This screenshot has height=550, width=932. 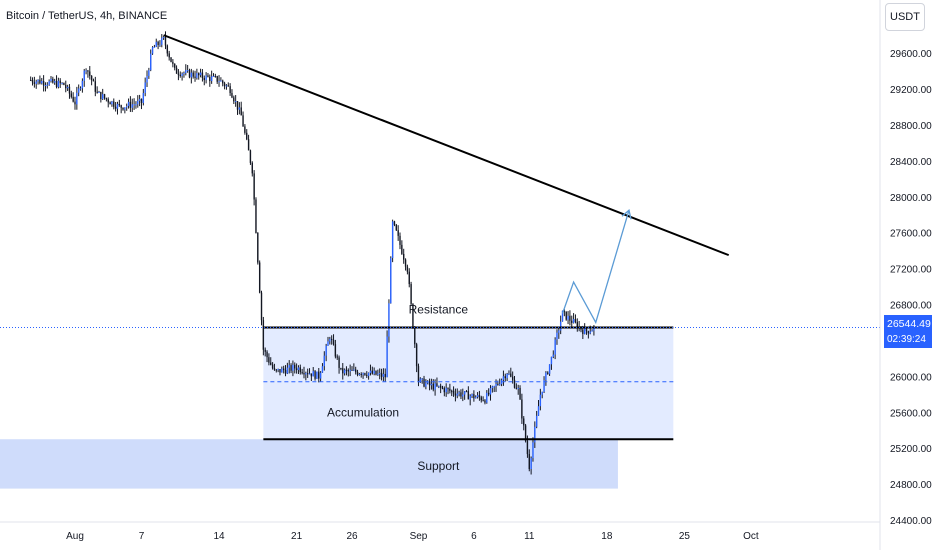 What do you see at coordinates (751, 536) in the screenshot?
I see `x-tick-label: Oct` at bounding box center [751, 536].